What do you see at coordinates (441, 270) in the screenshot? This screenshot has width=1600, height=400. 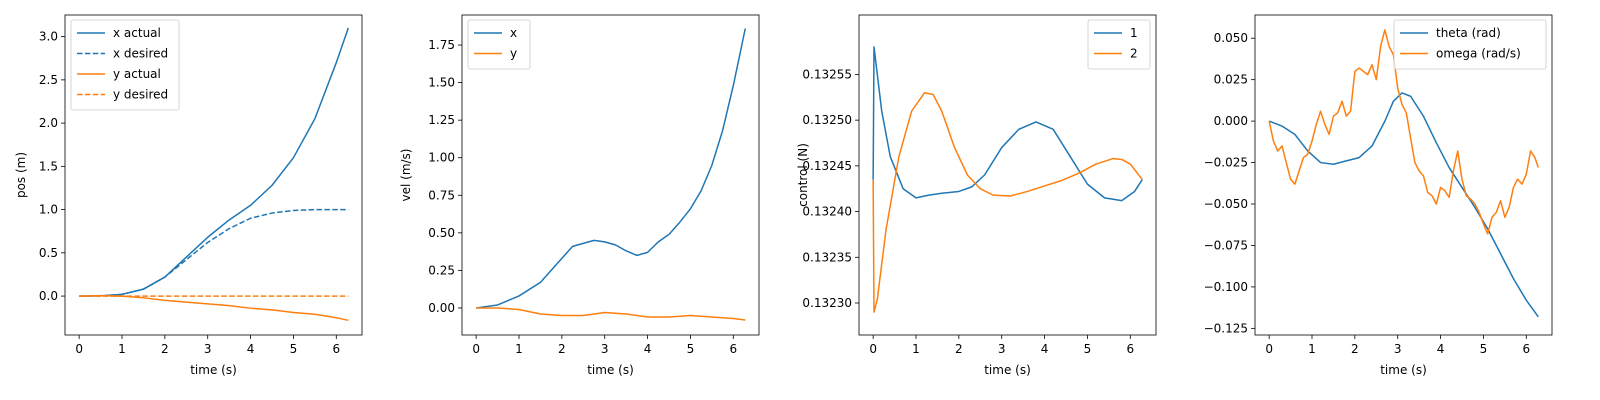 I see `y-tick-label: 0.25` at bounding box center [441, 270].